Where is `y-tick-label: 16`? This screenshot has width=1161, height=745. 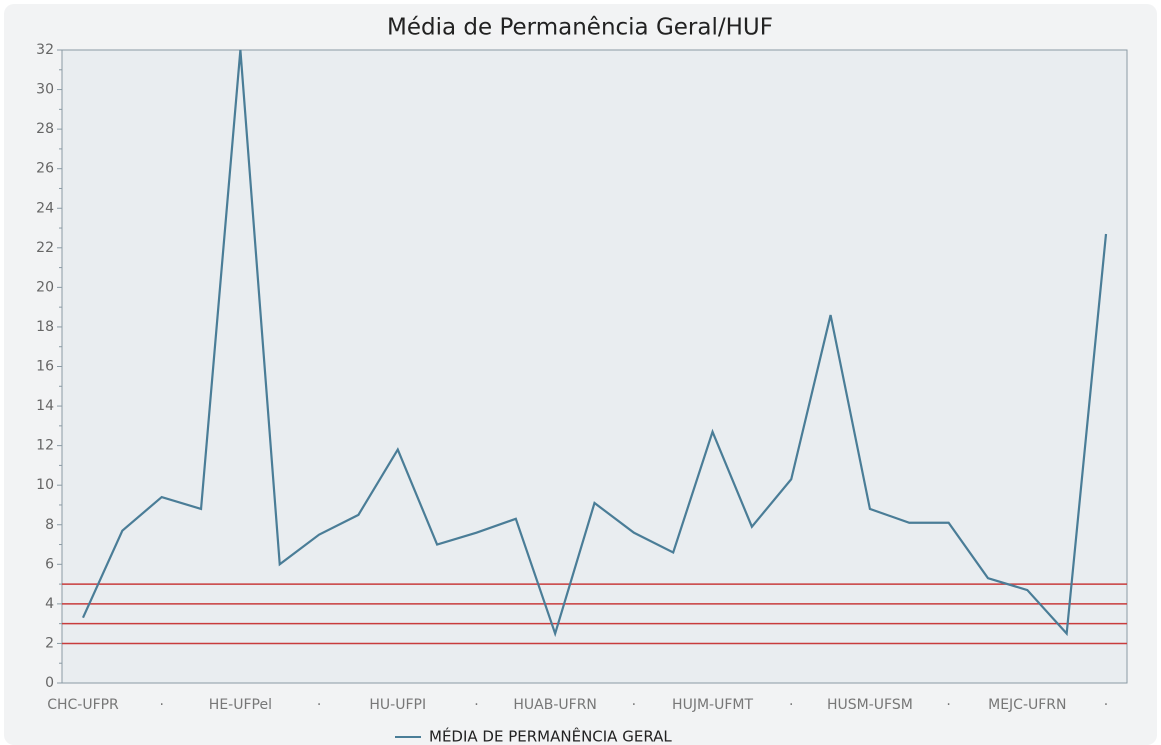 y-tick-label: 16 is located at coordinates (45, 367).